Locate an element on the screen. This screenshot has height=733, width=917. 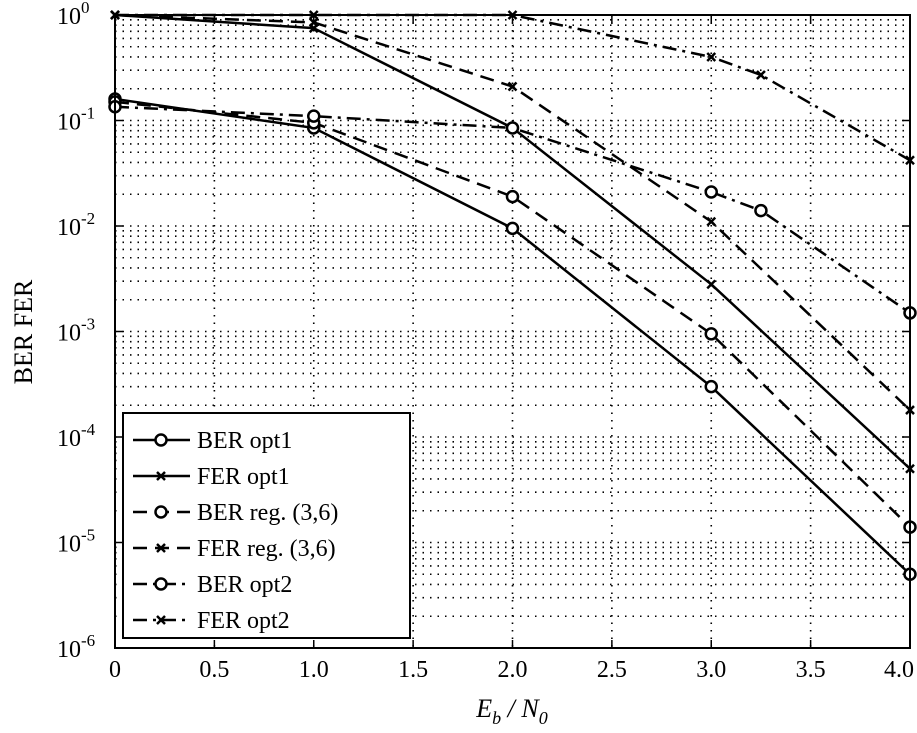
legend-entry-ber-reg-3-6: BER reg. (3,6) is located at coordinates (235, 513).